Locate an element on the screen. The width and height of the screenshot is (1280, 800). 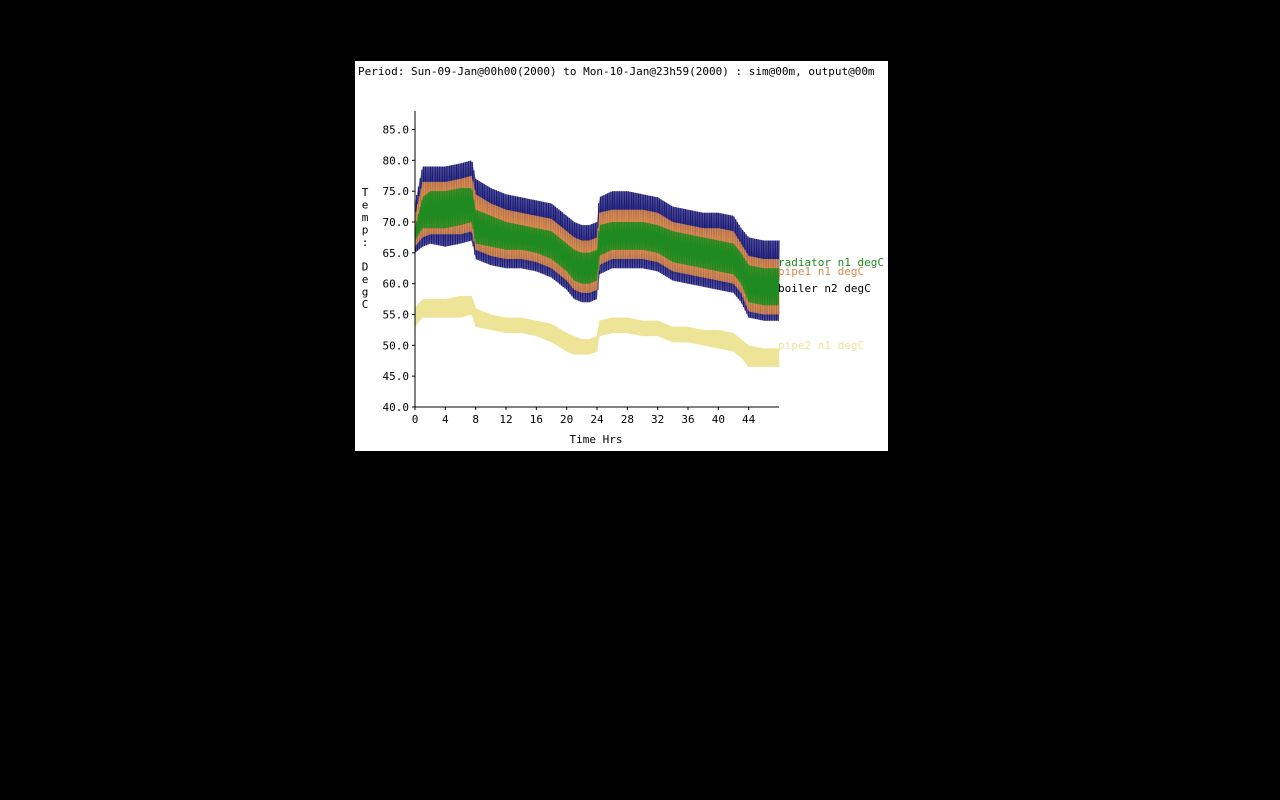
y-axis-label-char: : is located at coordinates (365, 242).